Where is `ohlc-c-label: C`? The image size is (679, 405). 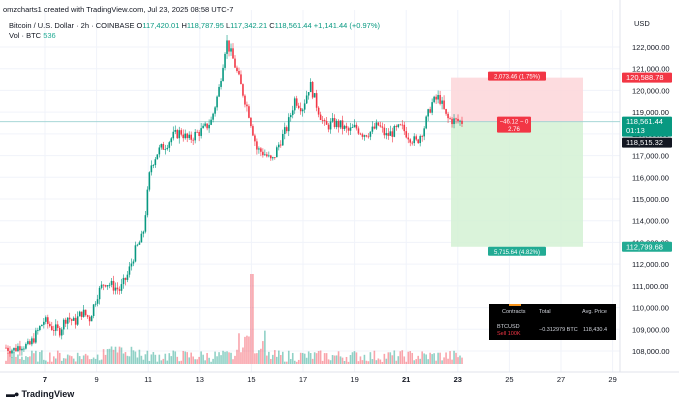
ohlc-c-label: C is located at coordinates (272, 25).